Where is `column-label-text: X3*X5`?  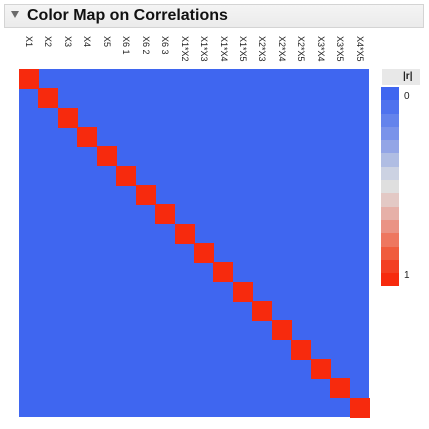
column-label-text: X3*X5 is located at coordinates (340, 49).